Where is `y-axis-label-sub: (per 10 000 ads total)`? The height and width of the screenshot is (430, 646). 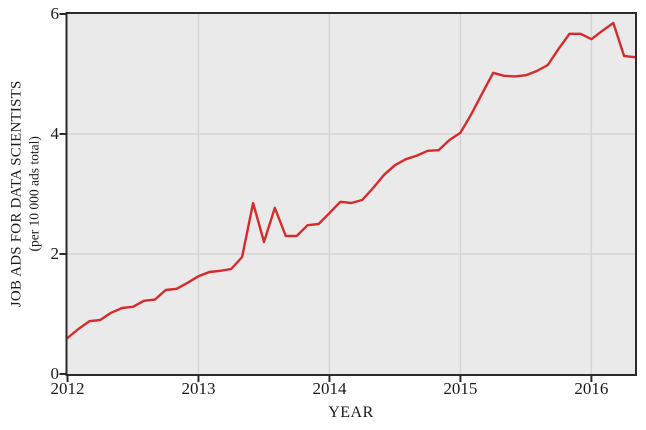 y-axis-label-sub: (per 10 000 ads total) is located at coordinates (33, 194).